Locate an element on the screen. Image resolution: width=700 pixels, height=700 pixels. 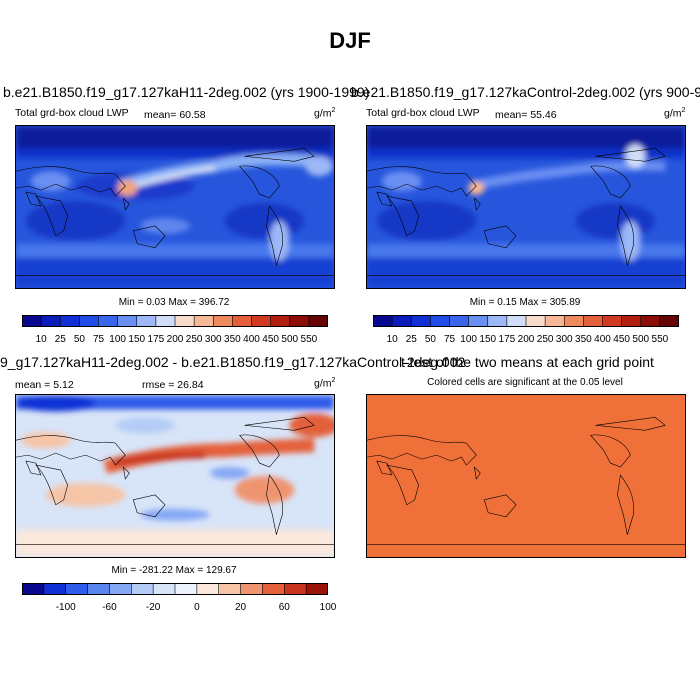
panel2-units: g/m2 is located at coordinates (675, 113).